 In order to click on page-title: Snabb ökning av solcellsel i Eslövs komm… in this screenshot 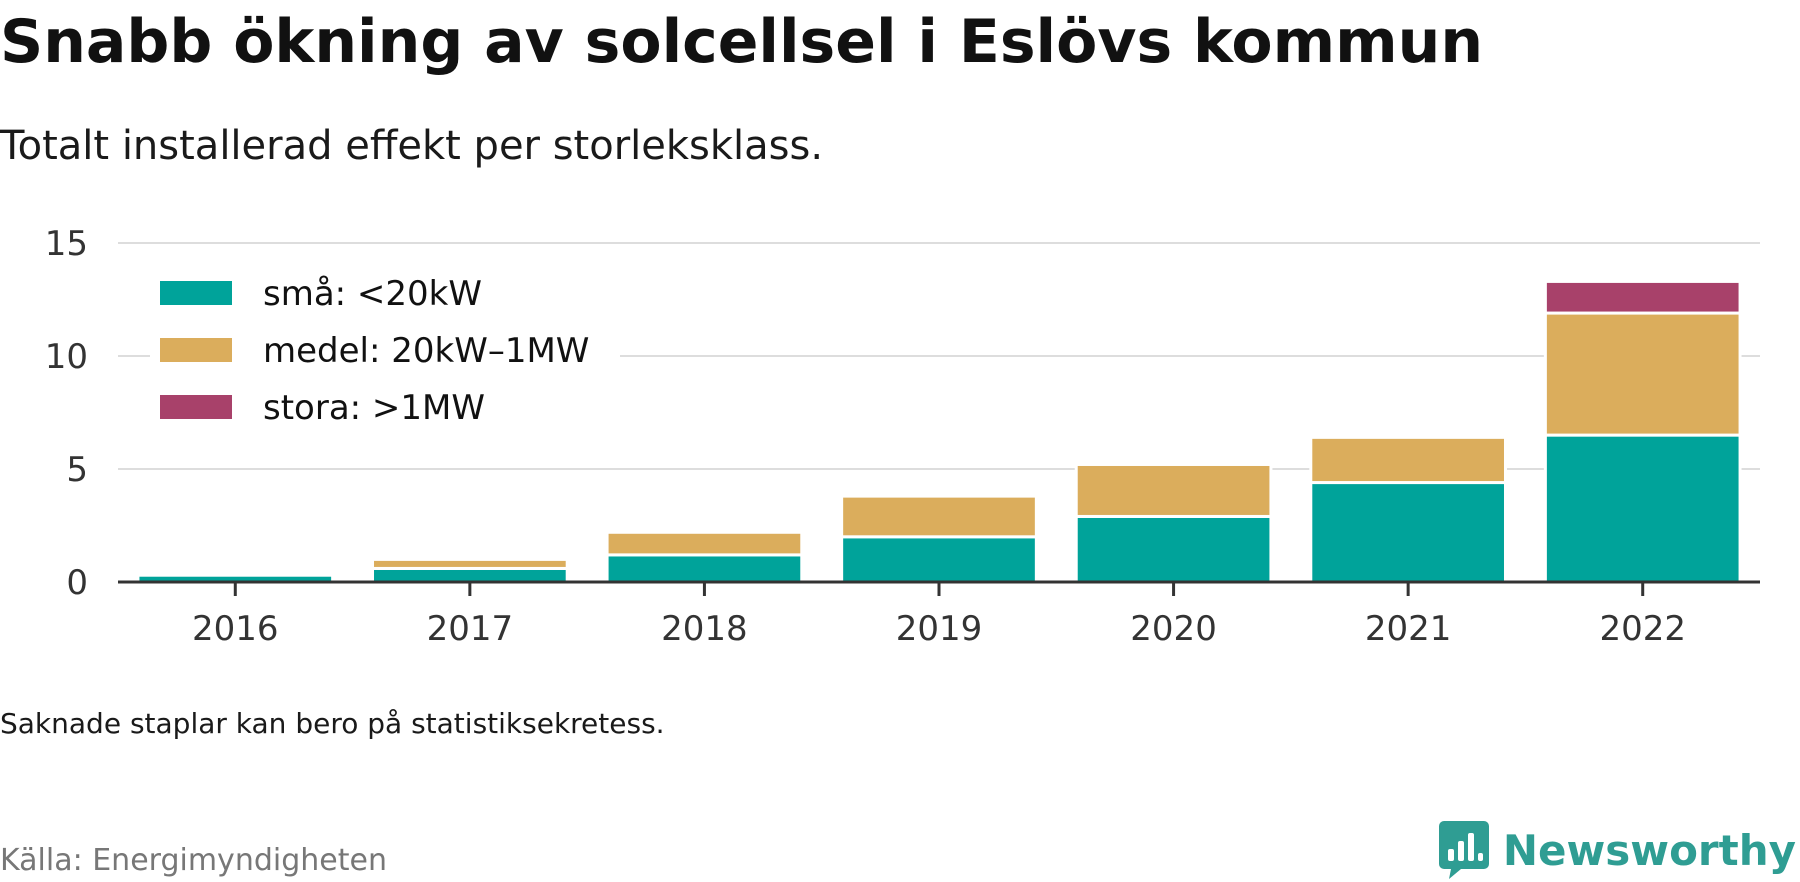, I will do `click(742, 42)`.